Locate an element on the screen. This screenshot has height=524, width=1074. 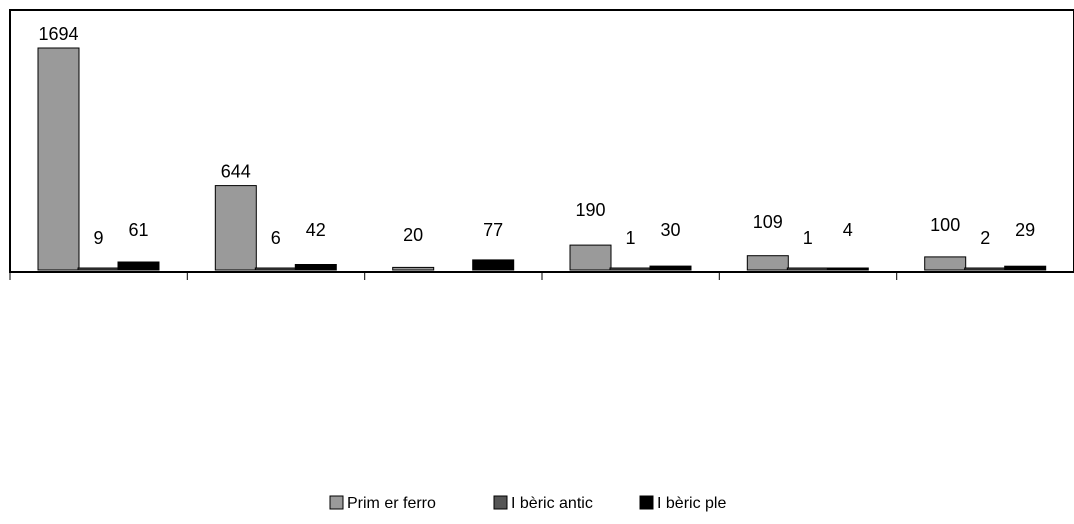
data-label-2-2: 77 is located at coordinates (493, 230).